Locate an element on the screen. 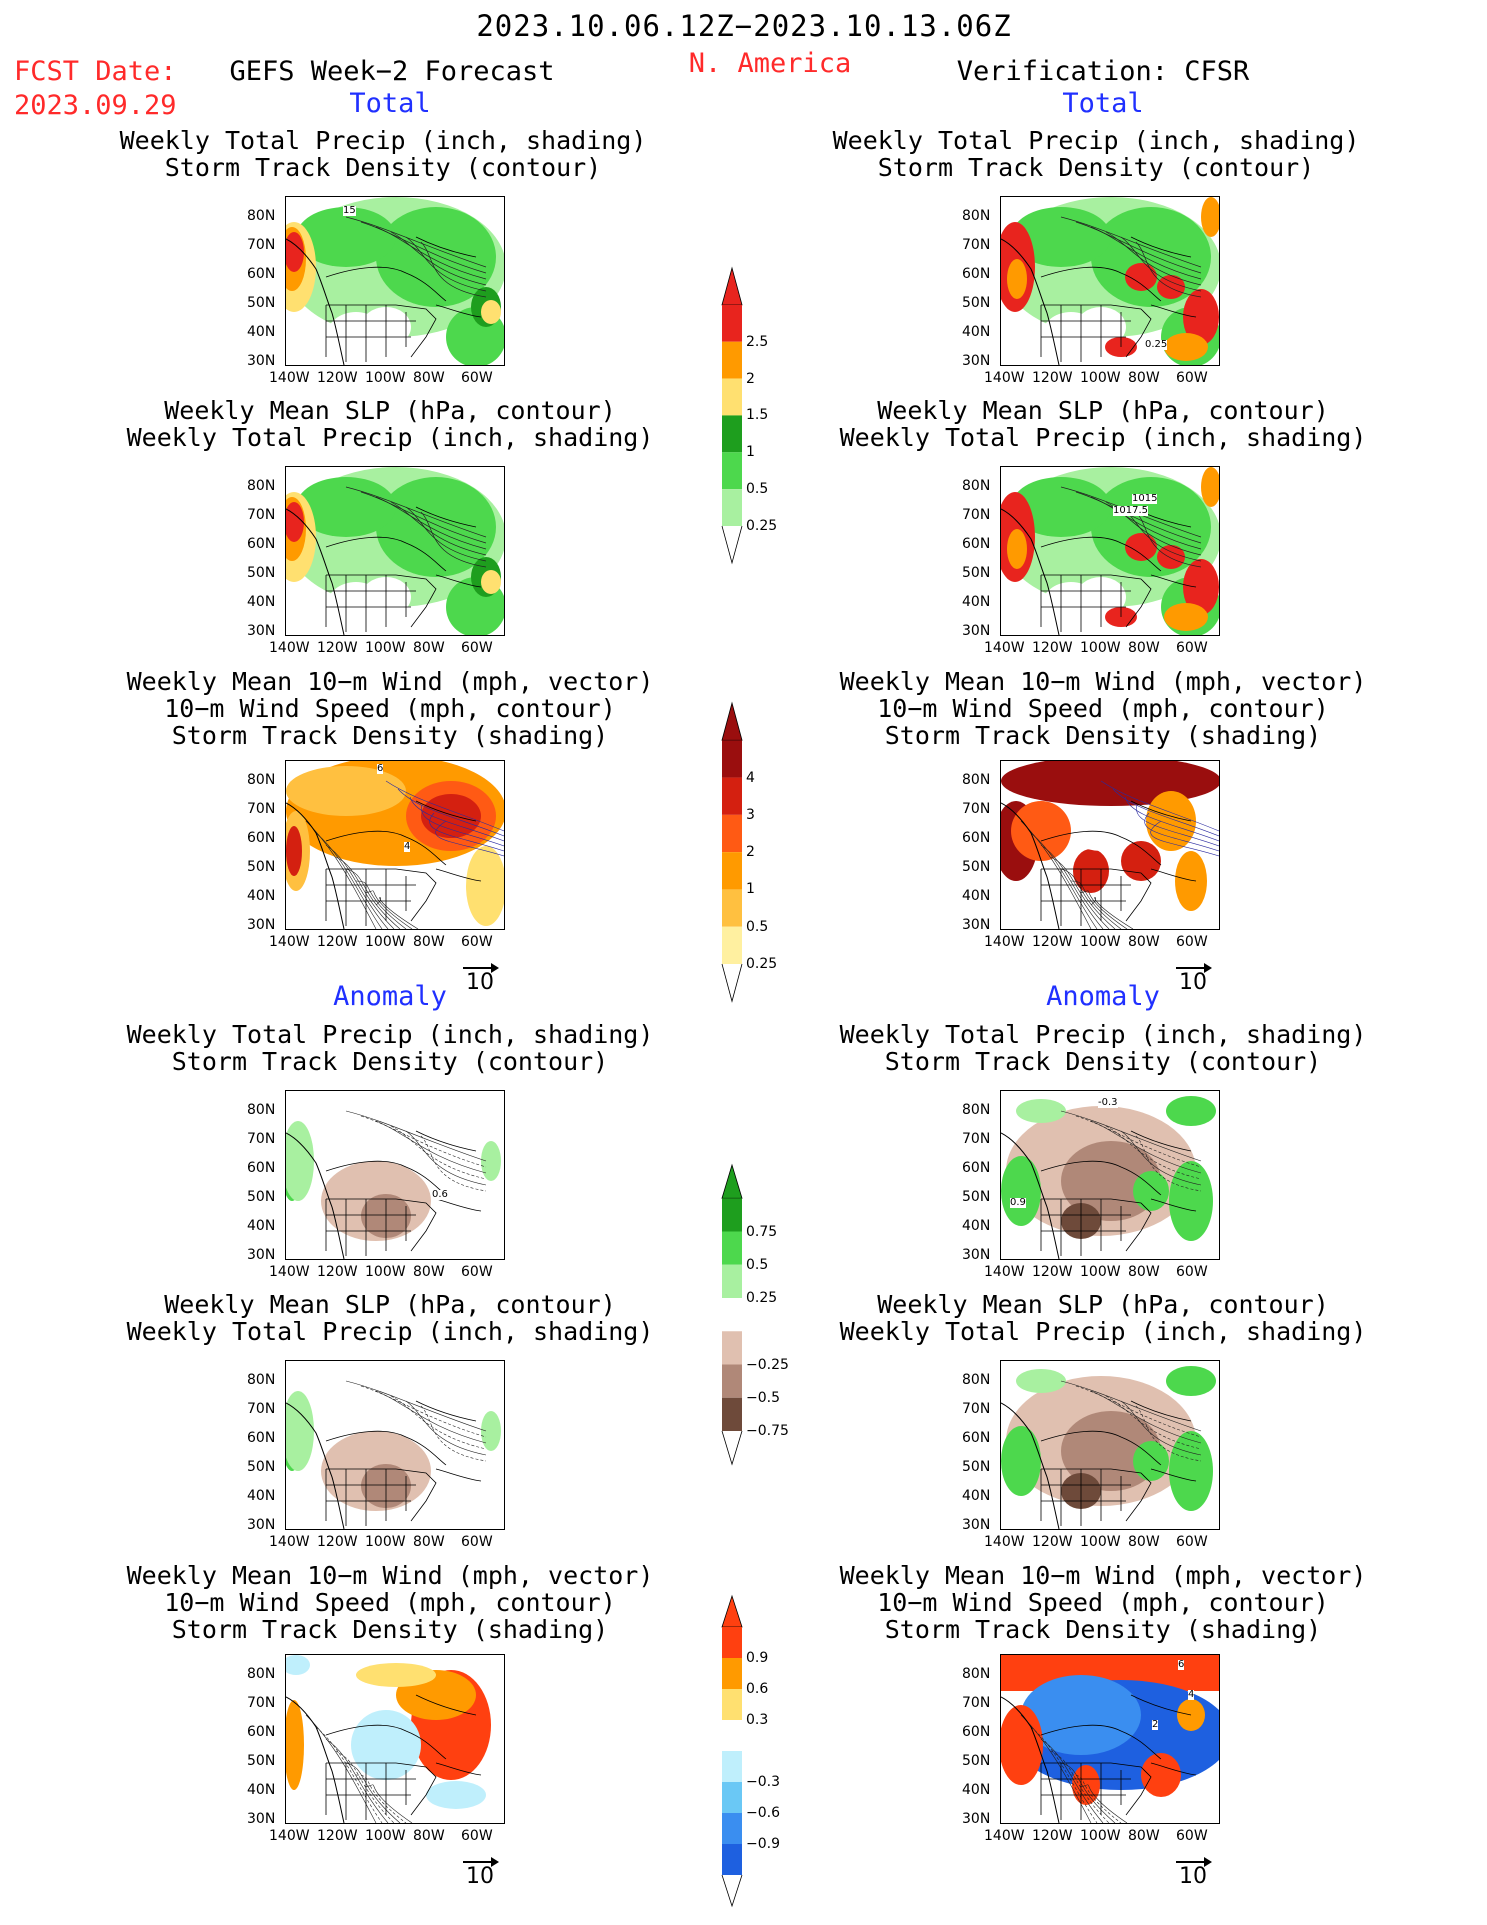 This screenshot has width=1487, height=1925. lon-tick-label: 140W is located at coordinates (289, 378).